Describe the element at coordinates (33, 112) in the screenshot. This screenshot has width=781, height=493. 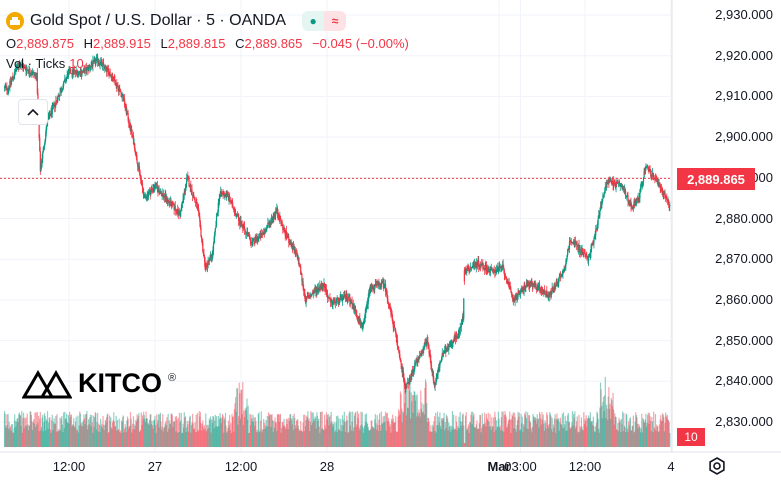
I see `collapse-legend-button` at that location.